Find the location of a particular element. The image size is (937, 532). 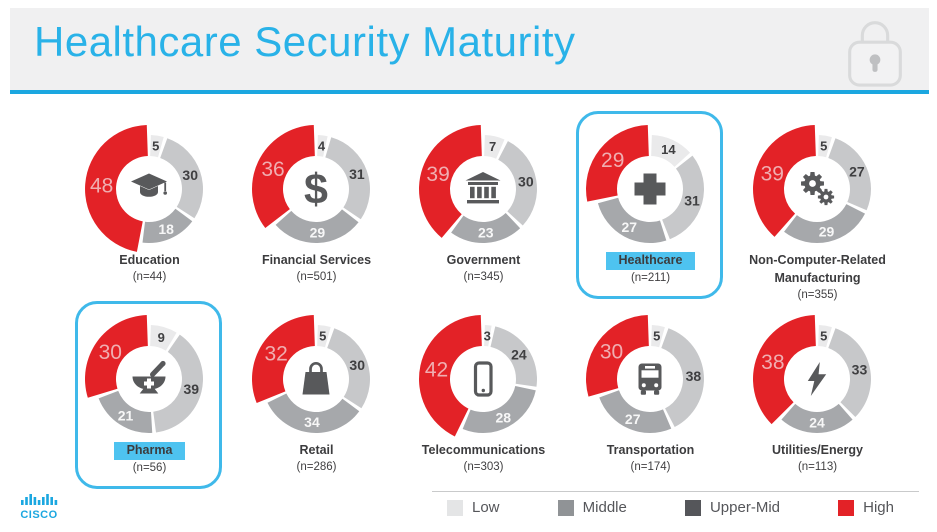

industry-card-utilities-energy: 5 33 24 38 Utilities/Energy (n=113) is located at coordinates (817, 395).